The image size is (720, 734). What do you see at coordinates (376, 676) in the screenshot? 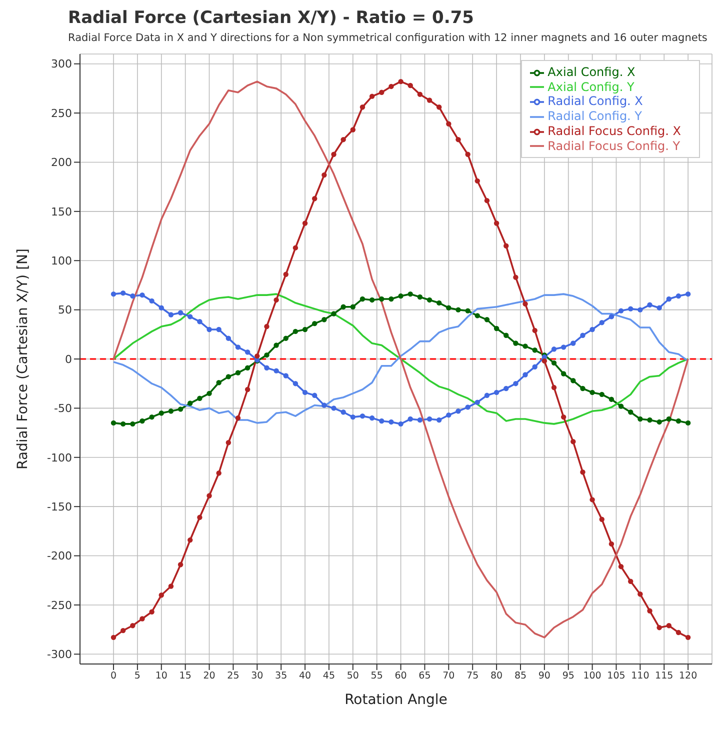
I see `x-tick-label: 55` at bounding box center [376, 676].